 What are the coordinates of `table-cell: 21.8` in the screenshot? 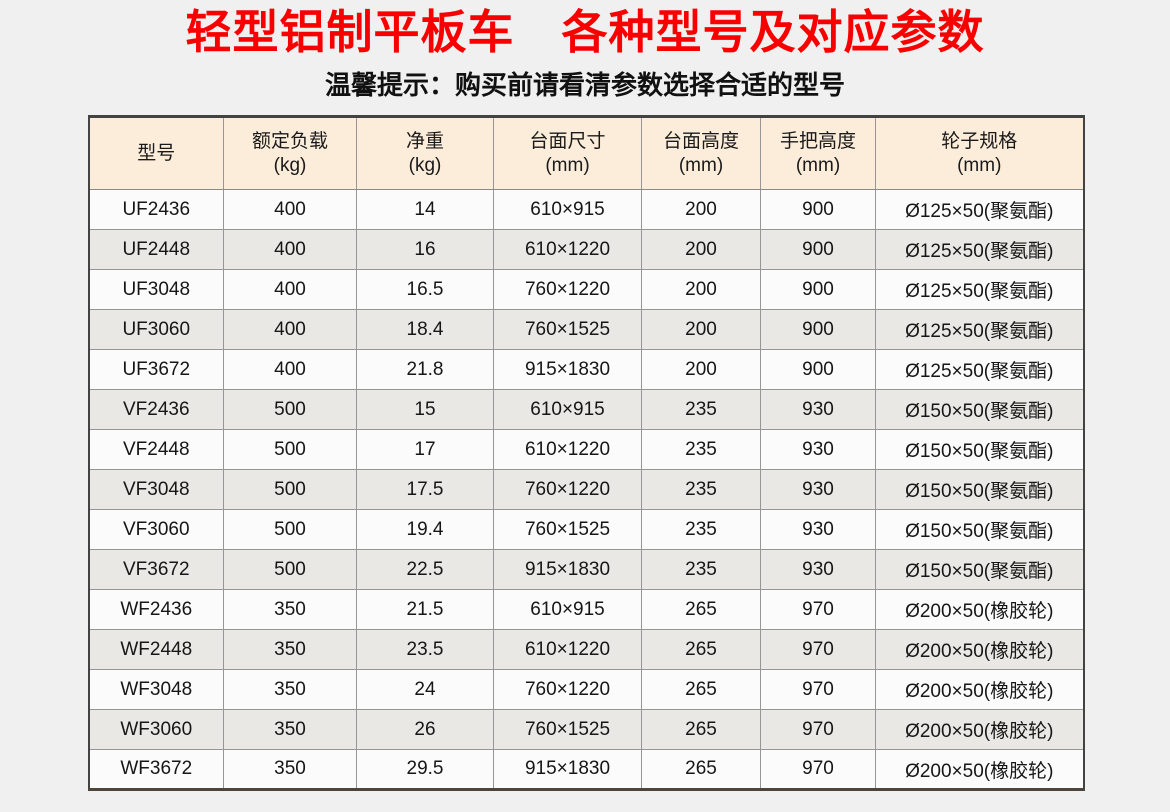 It's located at (425, 369).